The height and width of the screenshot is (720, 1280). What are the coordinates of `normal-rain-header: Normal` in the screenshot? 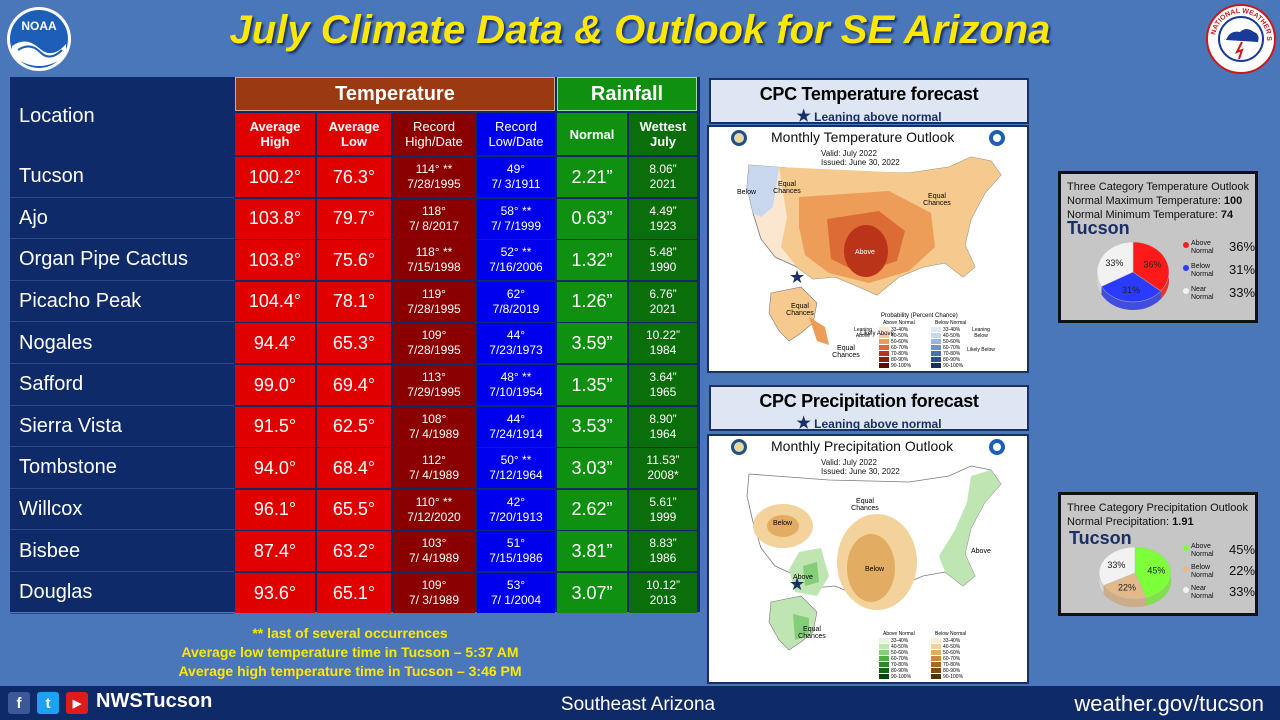 It's located at (592, 134).